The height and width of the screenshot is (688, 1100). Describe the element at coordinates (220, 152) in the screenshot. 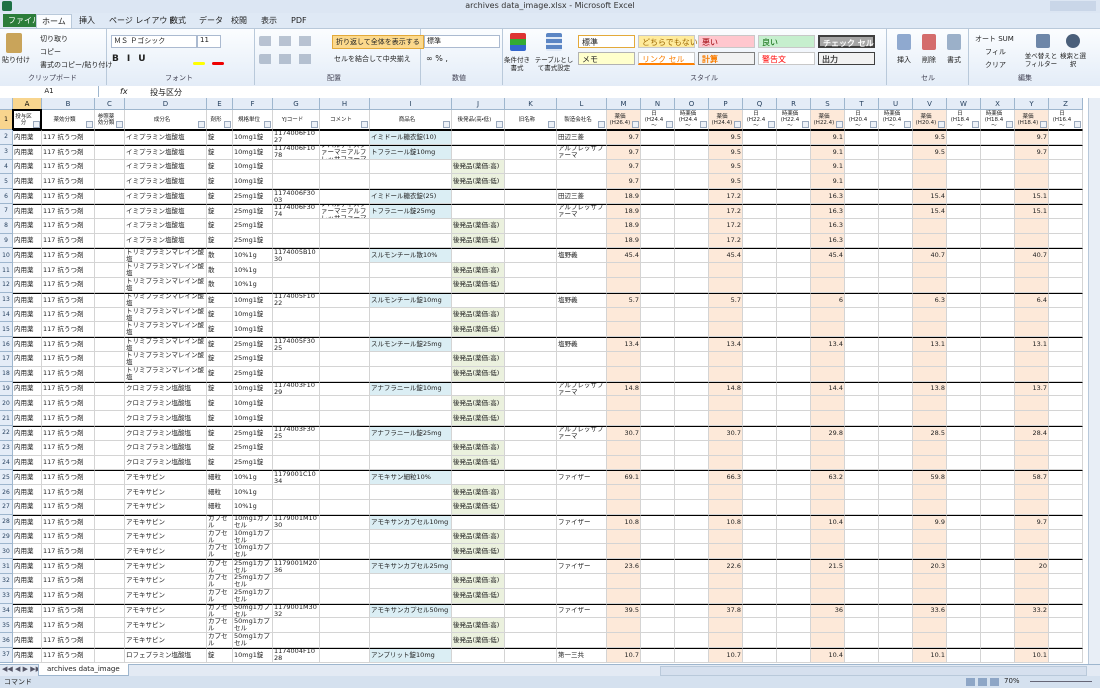

I see `cell: 錠` at that location.